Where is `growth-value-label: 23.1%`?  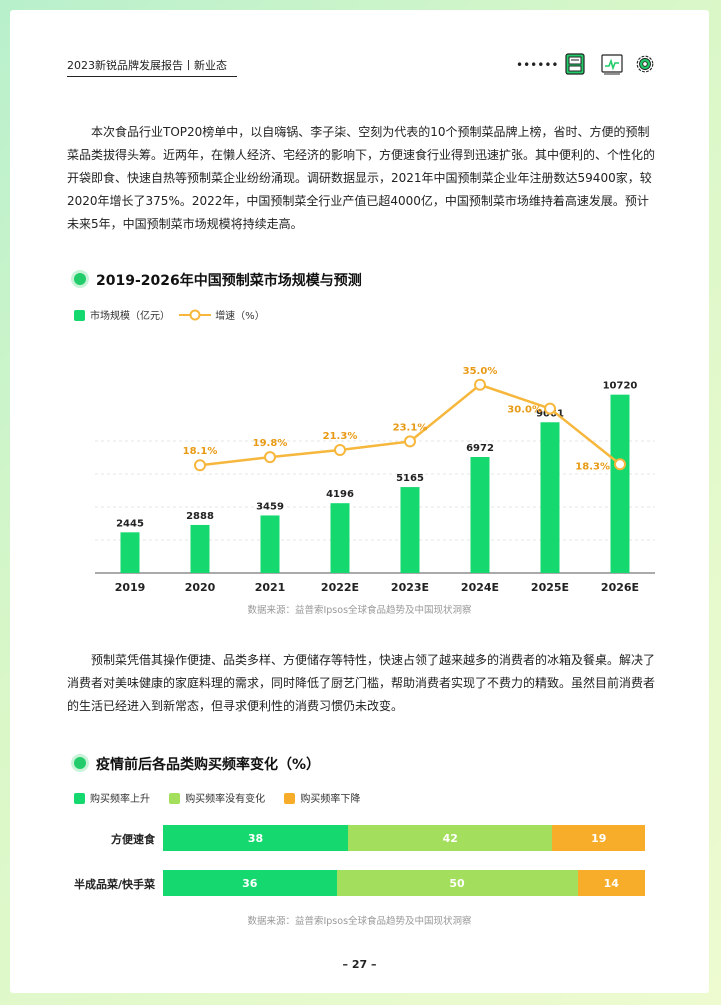 growth-value-label: 23.1% is located at coordinates (410, 427).